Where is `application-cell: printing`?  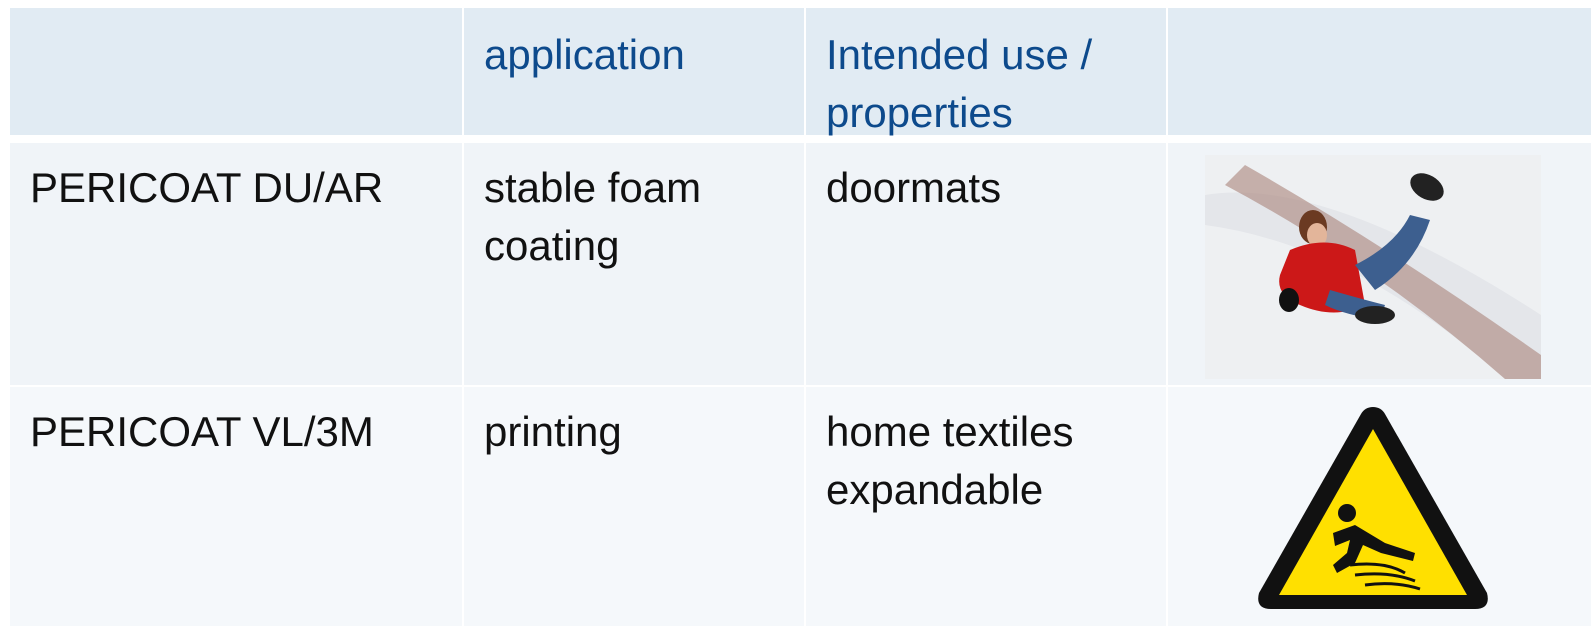 application-cell: printing is located at coordinates (634, 506).